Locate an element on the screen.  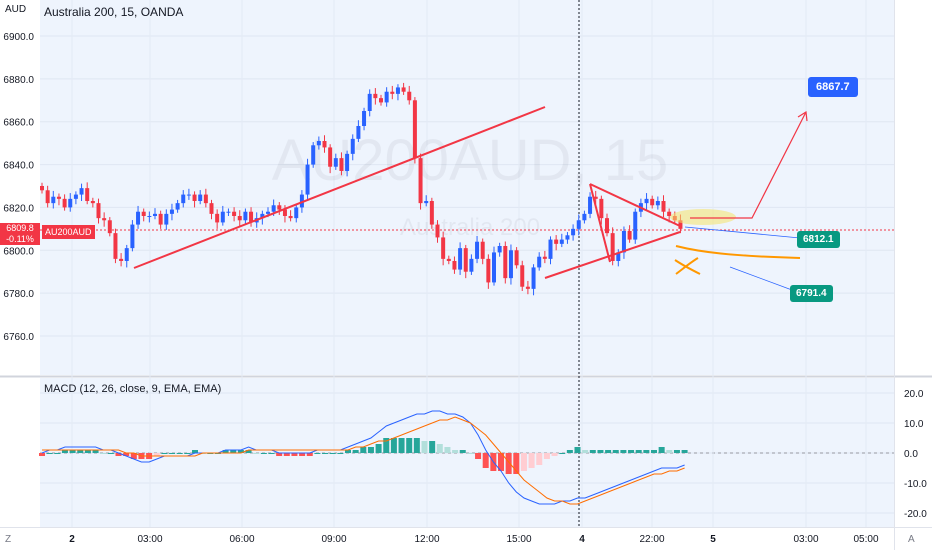
watermark-symbol: AU200AUD, 15 is located at coordinates (470, 160).